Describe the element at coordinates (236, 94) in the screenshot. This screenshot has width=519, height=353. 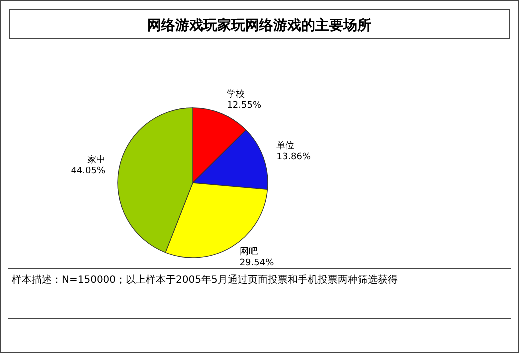
I see `slice-label: 学校` at that location.